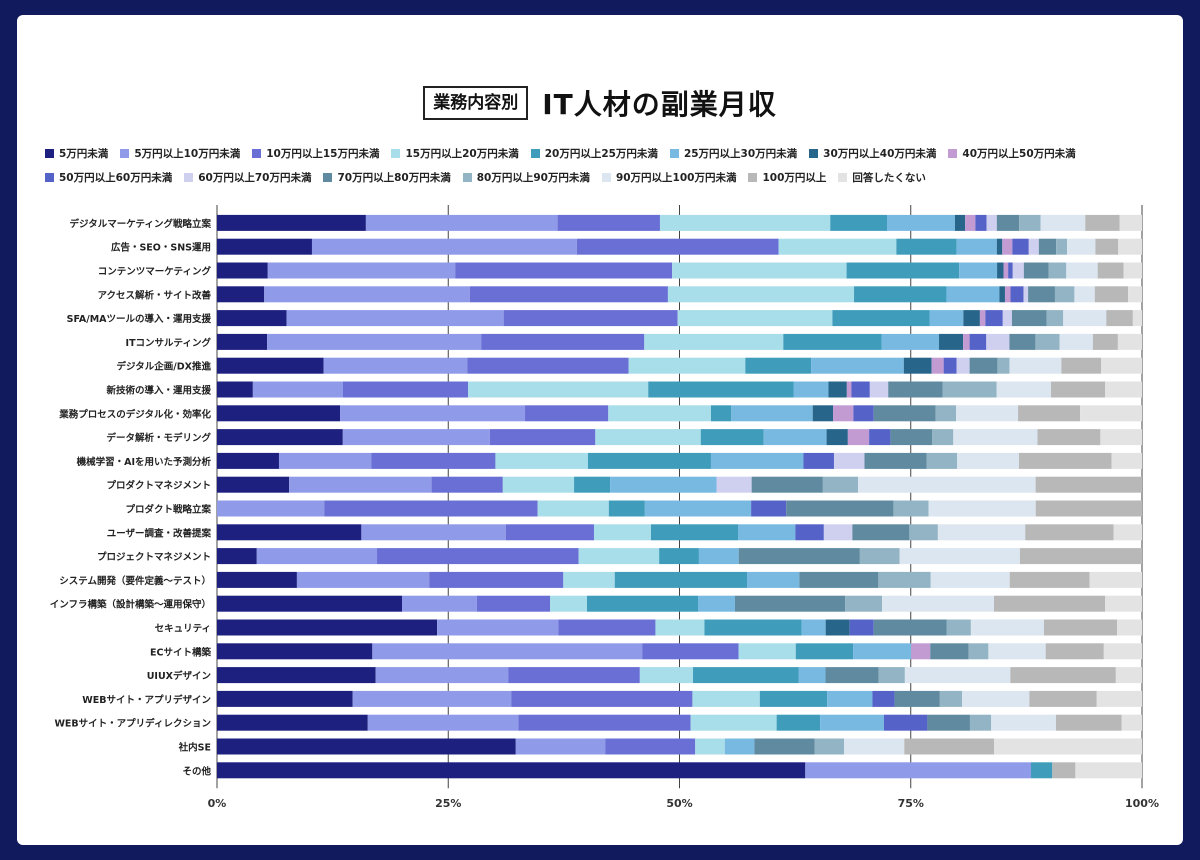 The width and height of the screenshot is (1200, 860). I want to click on category-label: デジタルマーケティング戦略立案, so click(140, 224).